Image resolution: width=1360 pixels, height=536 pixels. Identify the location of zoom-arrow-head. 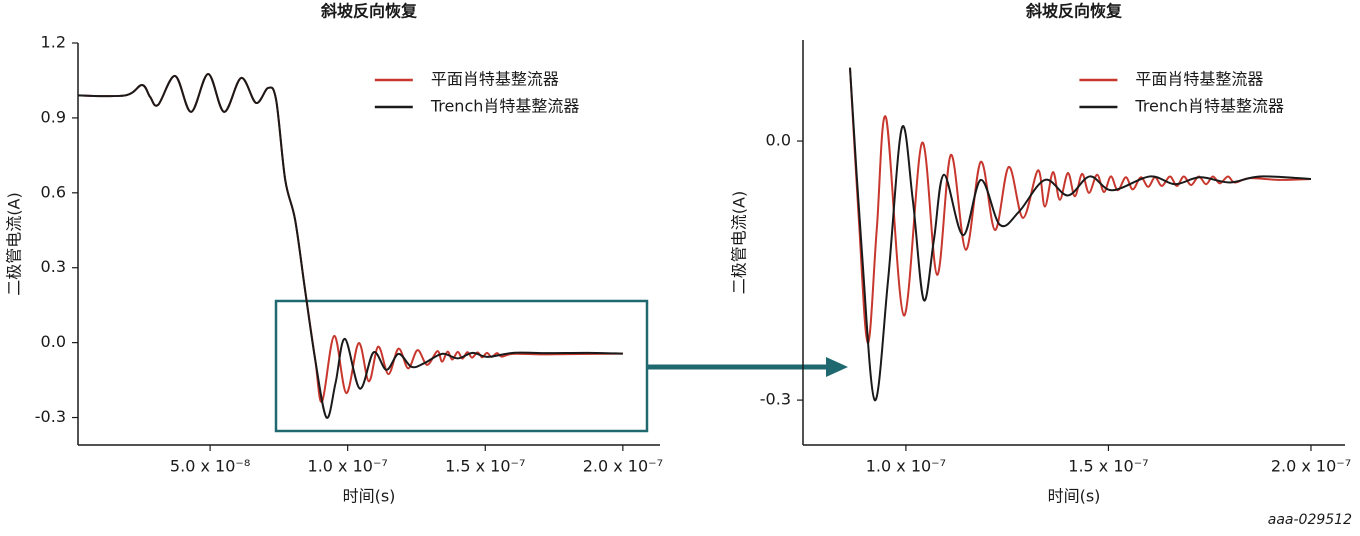
(837, 367).